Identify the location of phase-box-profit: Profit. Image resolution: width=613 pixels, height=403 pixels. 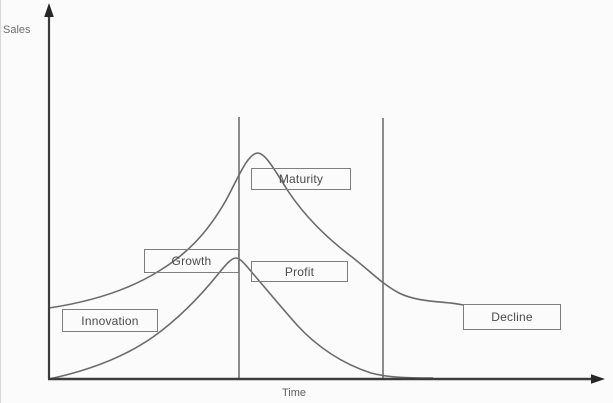
(299, 271).